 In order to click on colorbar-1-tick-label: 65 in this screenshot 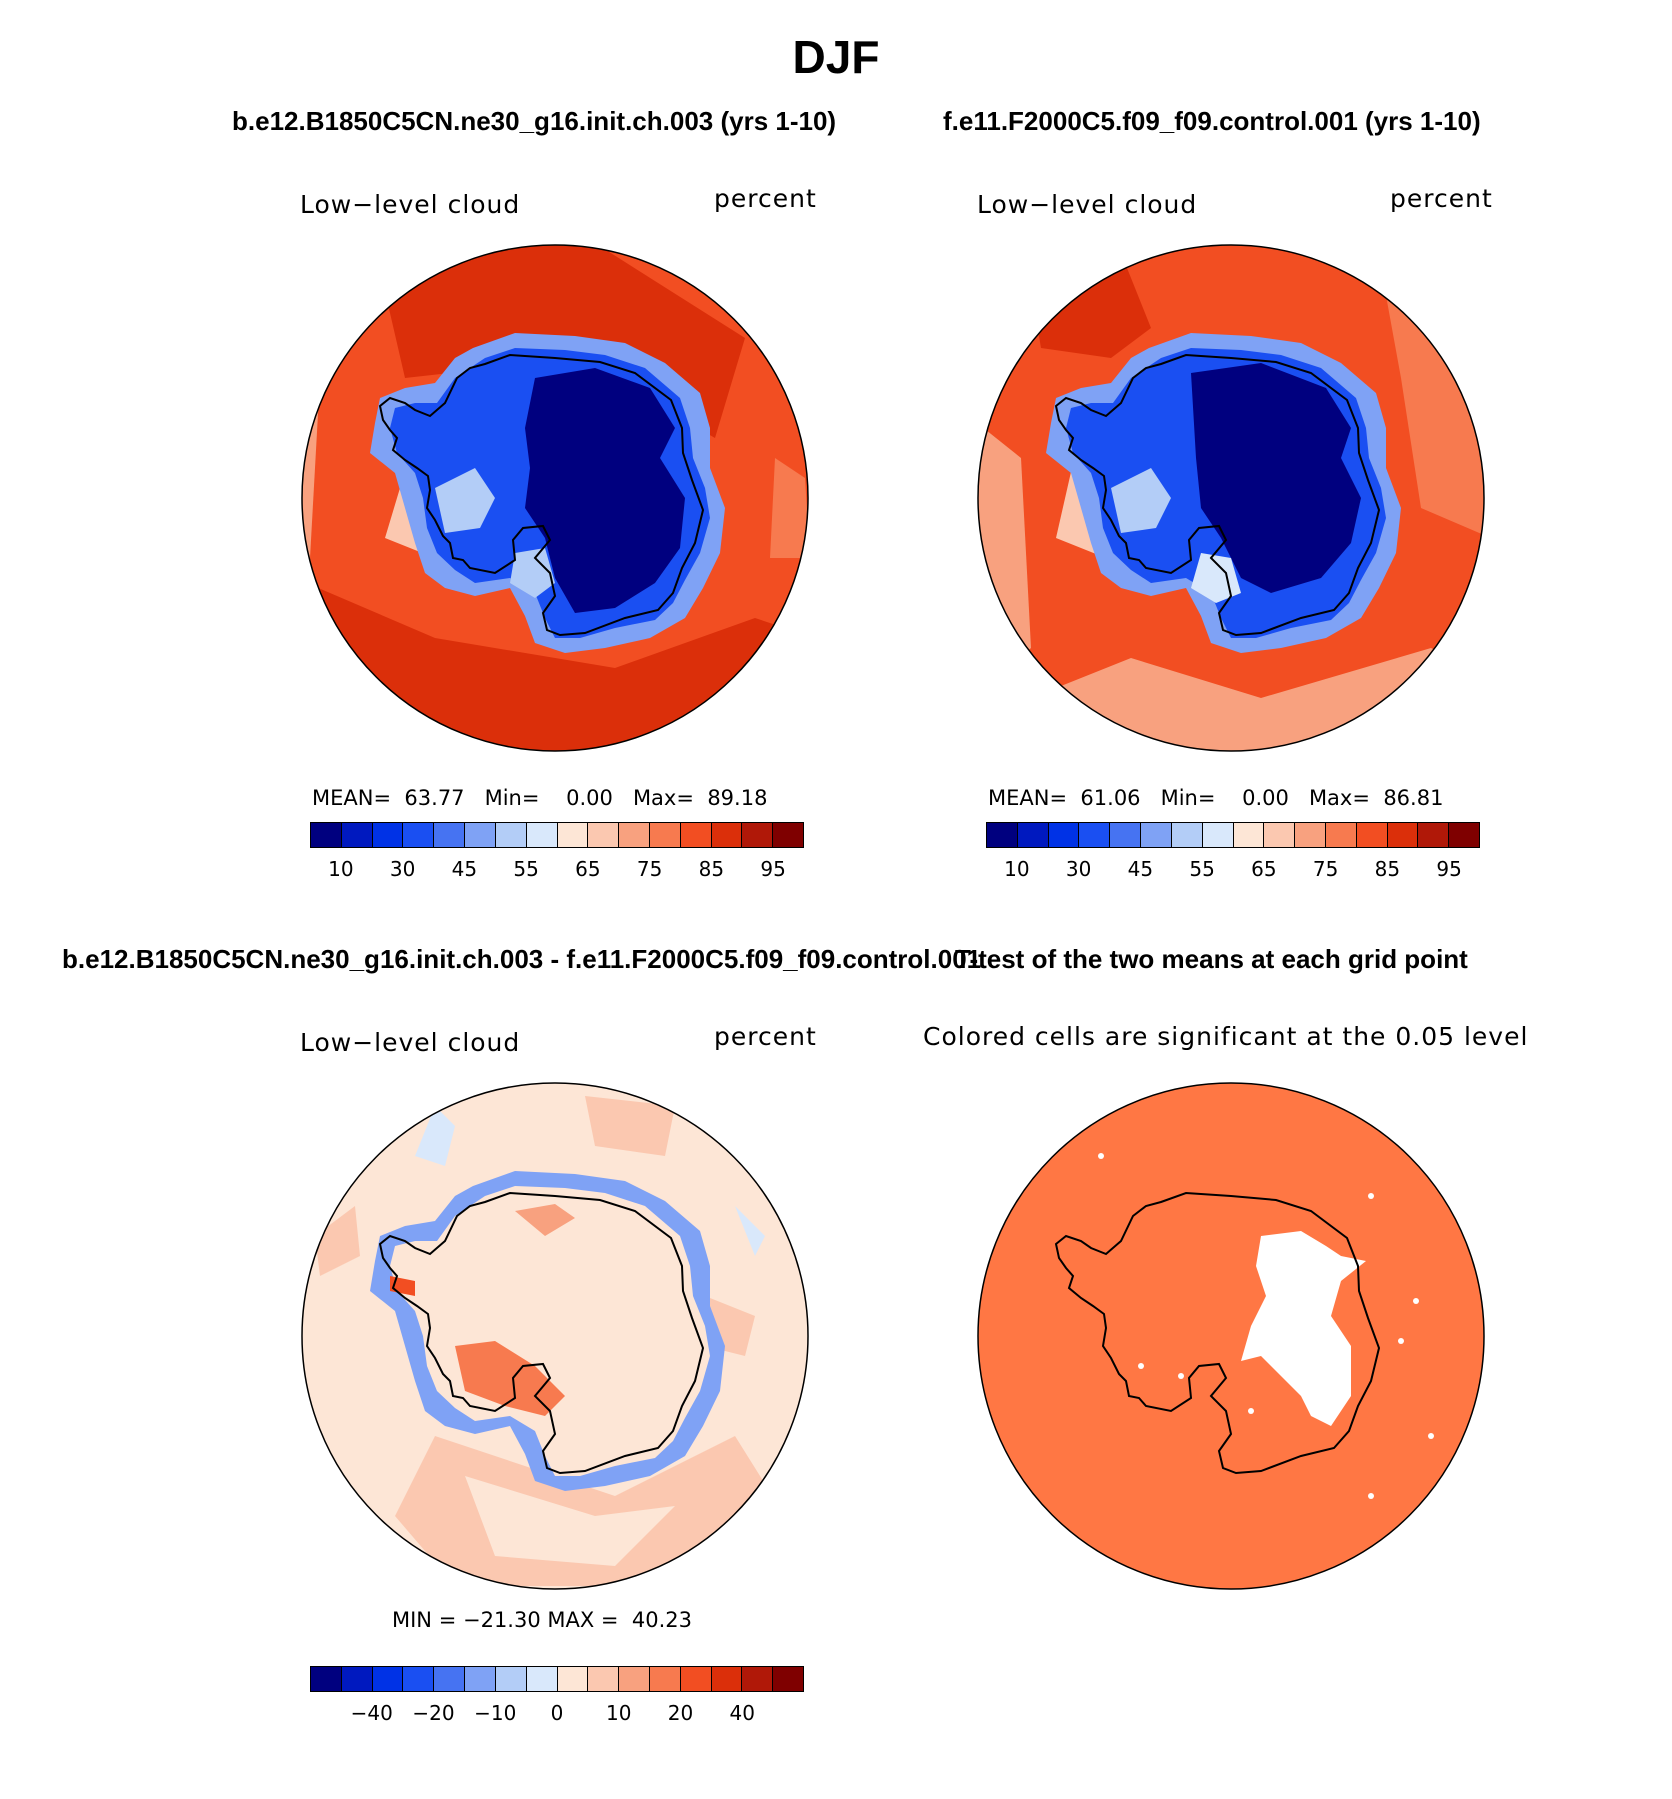, I will do `click(588, 869)`.